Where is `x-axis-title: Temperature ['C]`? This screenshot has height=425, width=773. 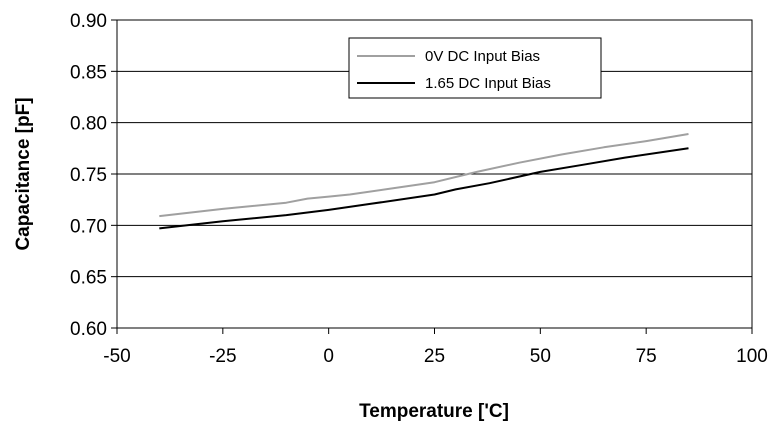 x-axis-title: Temperature ['C] is located at coordinates (434, 411).